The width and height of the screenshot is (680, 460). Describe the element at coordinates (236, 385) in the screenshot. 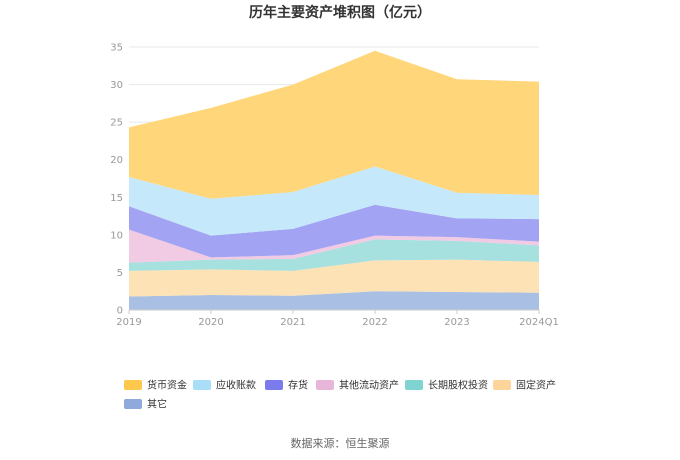

I see `legend-label-1: 应收账款` at that location.